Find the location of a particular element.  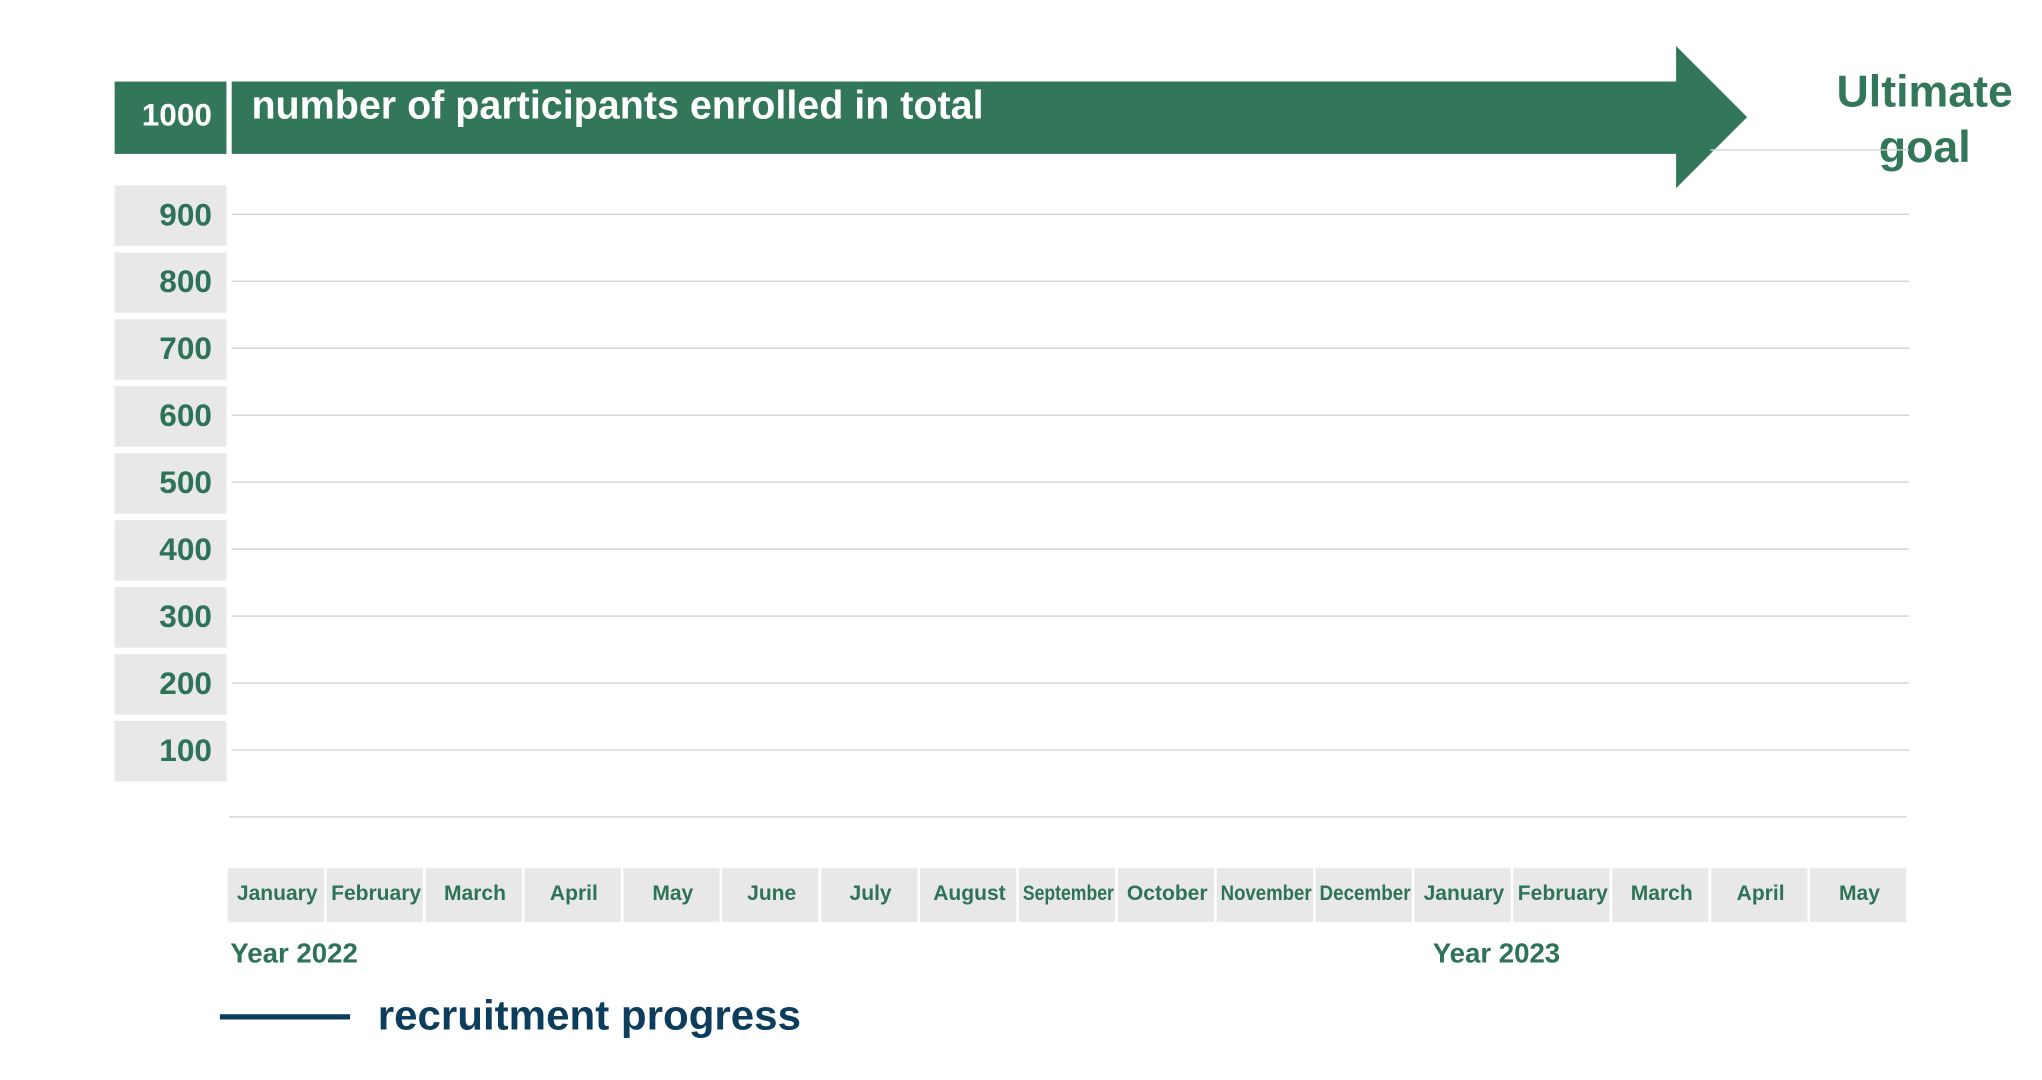

legend-label: recruitment progress is located at coordinates (589, 1014).